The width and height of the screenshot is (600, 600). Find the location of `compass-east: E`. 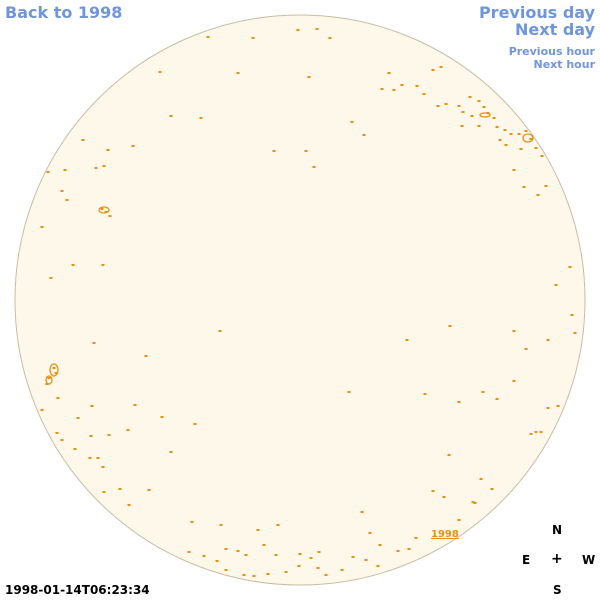

compass-east: E is located at coordinates (526, 560).